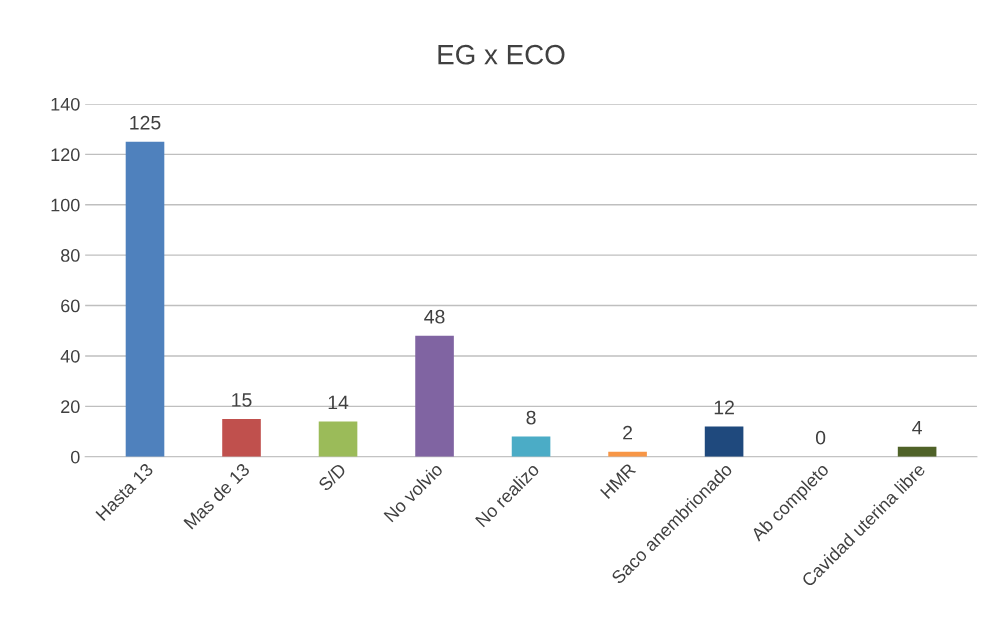 The width and height of the screenshot is (1002, 630). What do you see at coordinates (242, 400) in the screenshot?
I see `data-label: 15` at bounding box center [242, 400].